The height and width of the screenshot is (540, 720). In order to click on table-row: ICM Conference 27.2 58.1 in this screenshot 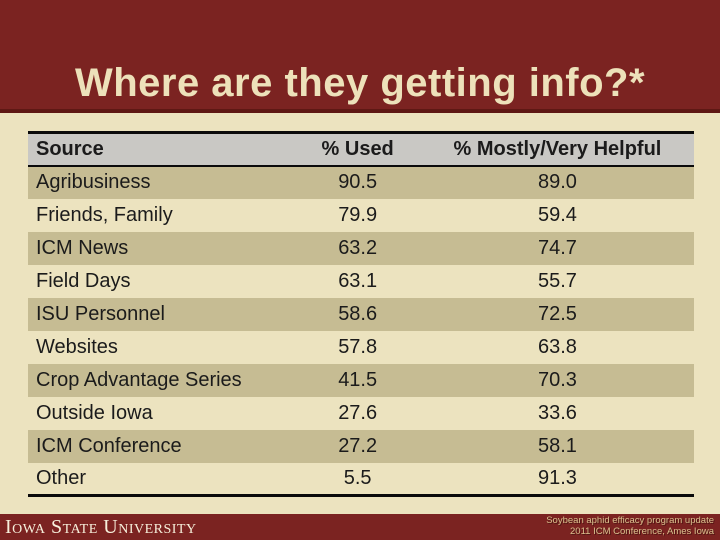, I will do `click(361, 446)`.